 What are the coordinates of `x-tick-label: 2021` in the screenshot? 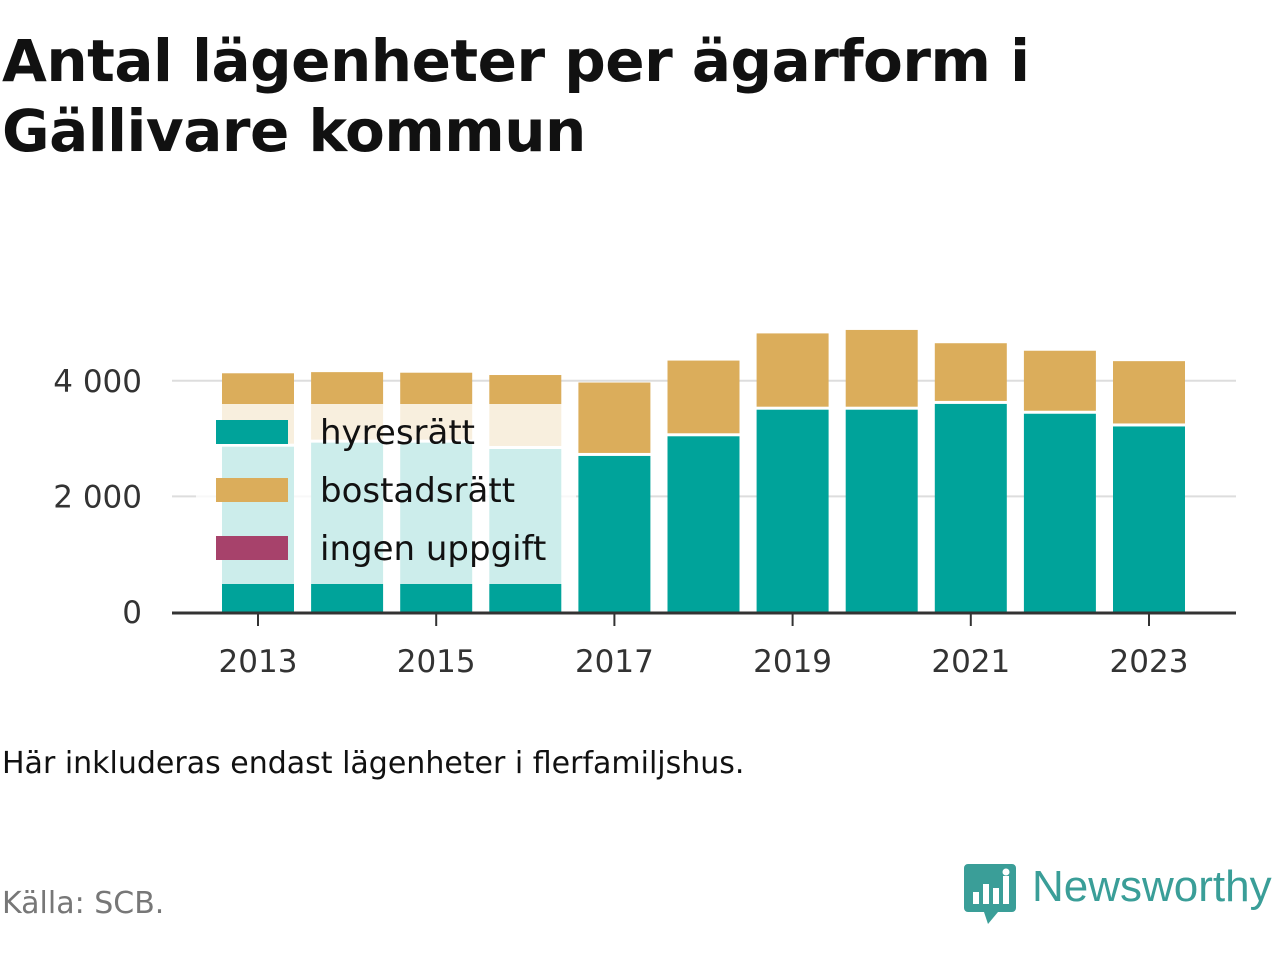 It's located at (970, 662).